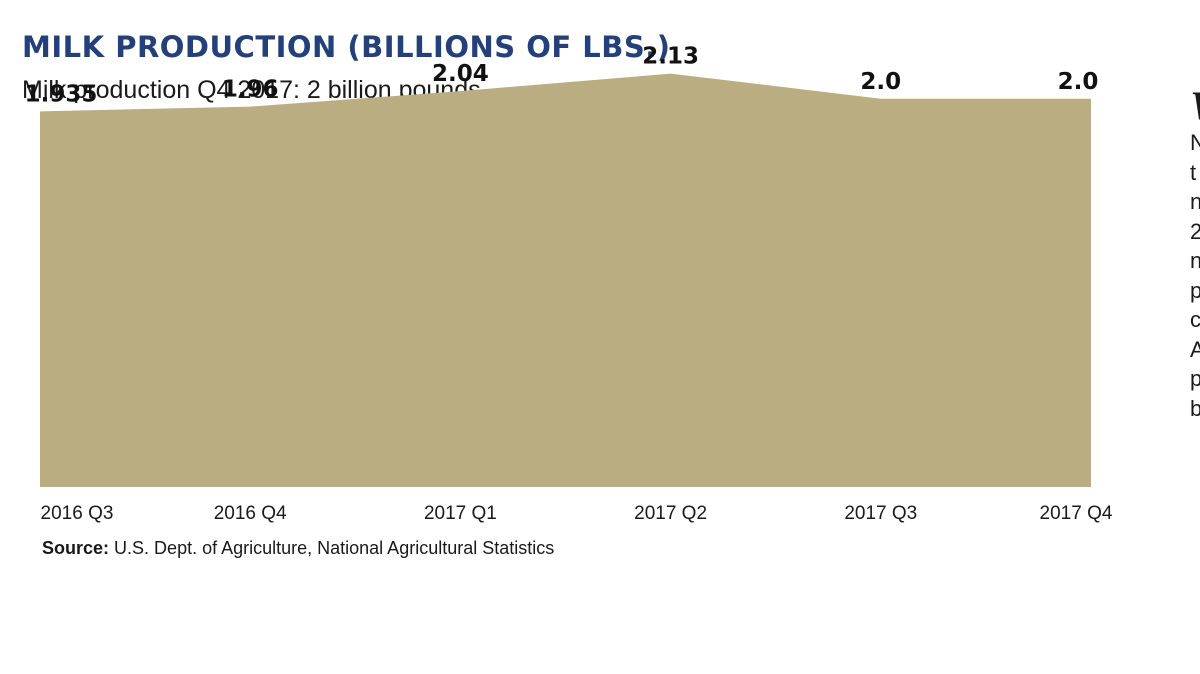 The width and height of the screenshot is (1200, 674). What do you see at coordinates (1076, 513) in the screenshot?
I see `x-tick-label: 2017 Q4` at bounding box center [1076, 513].